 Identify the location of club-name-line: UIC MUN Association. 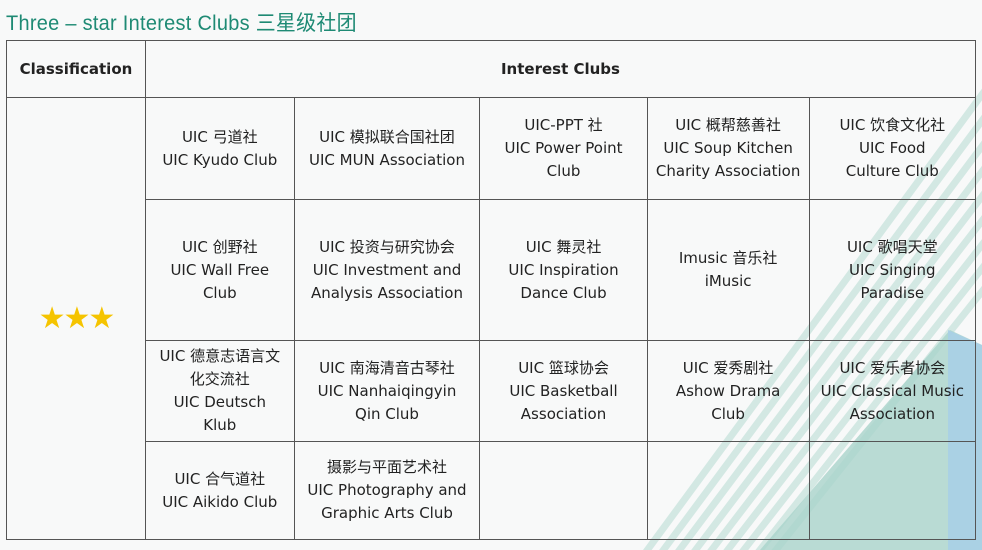
(387, 159).